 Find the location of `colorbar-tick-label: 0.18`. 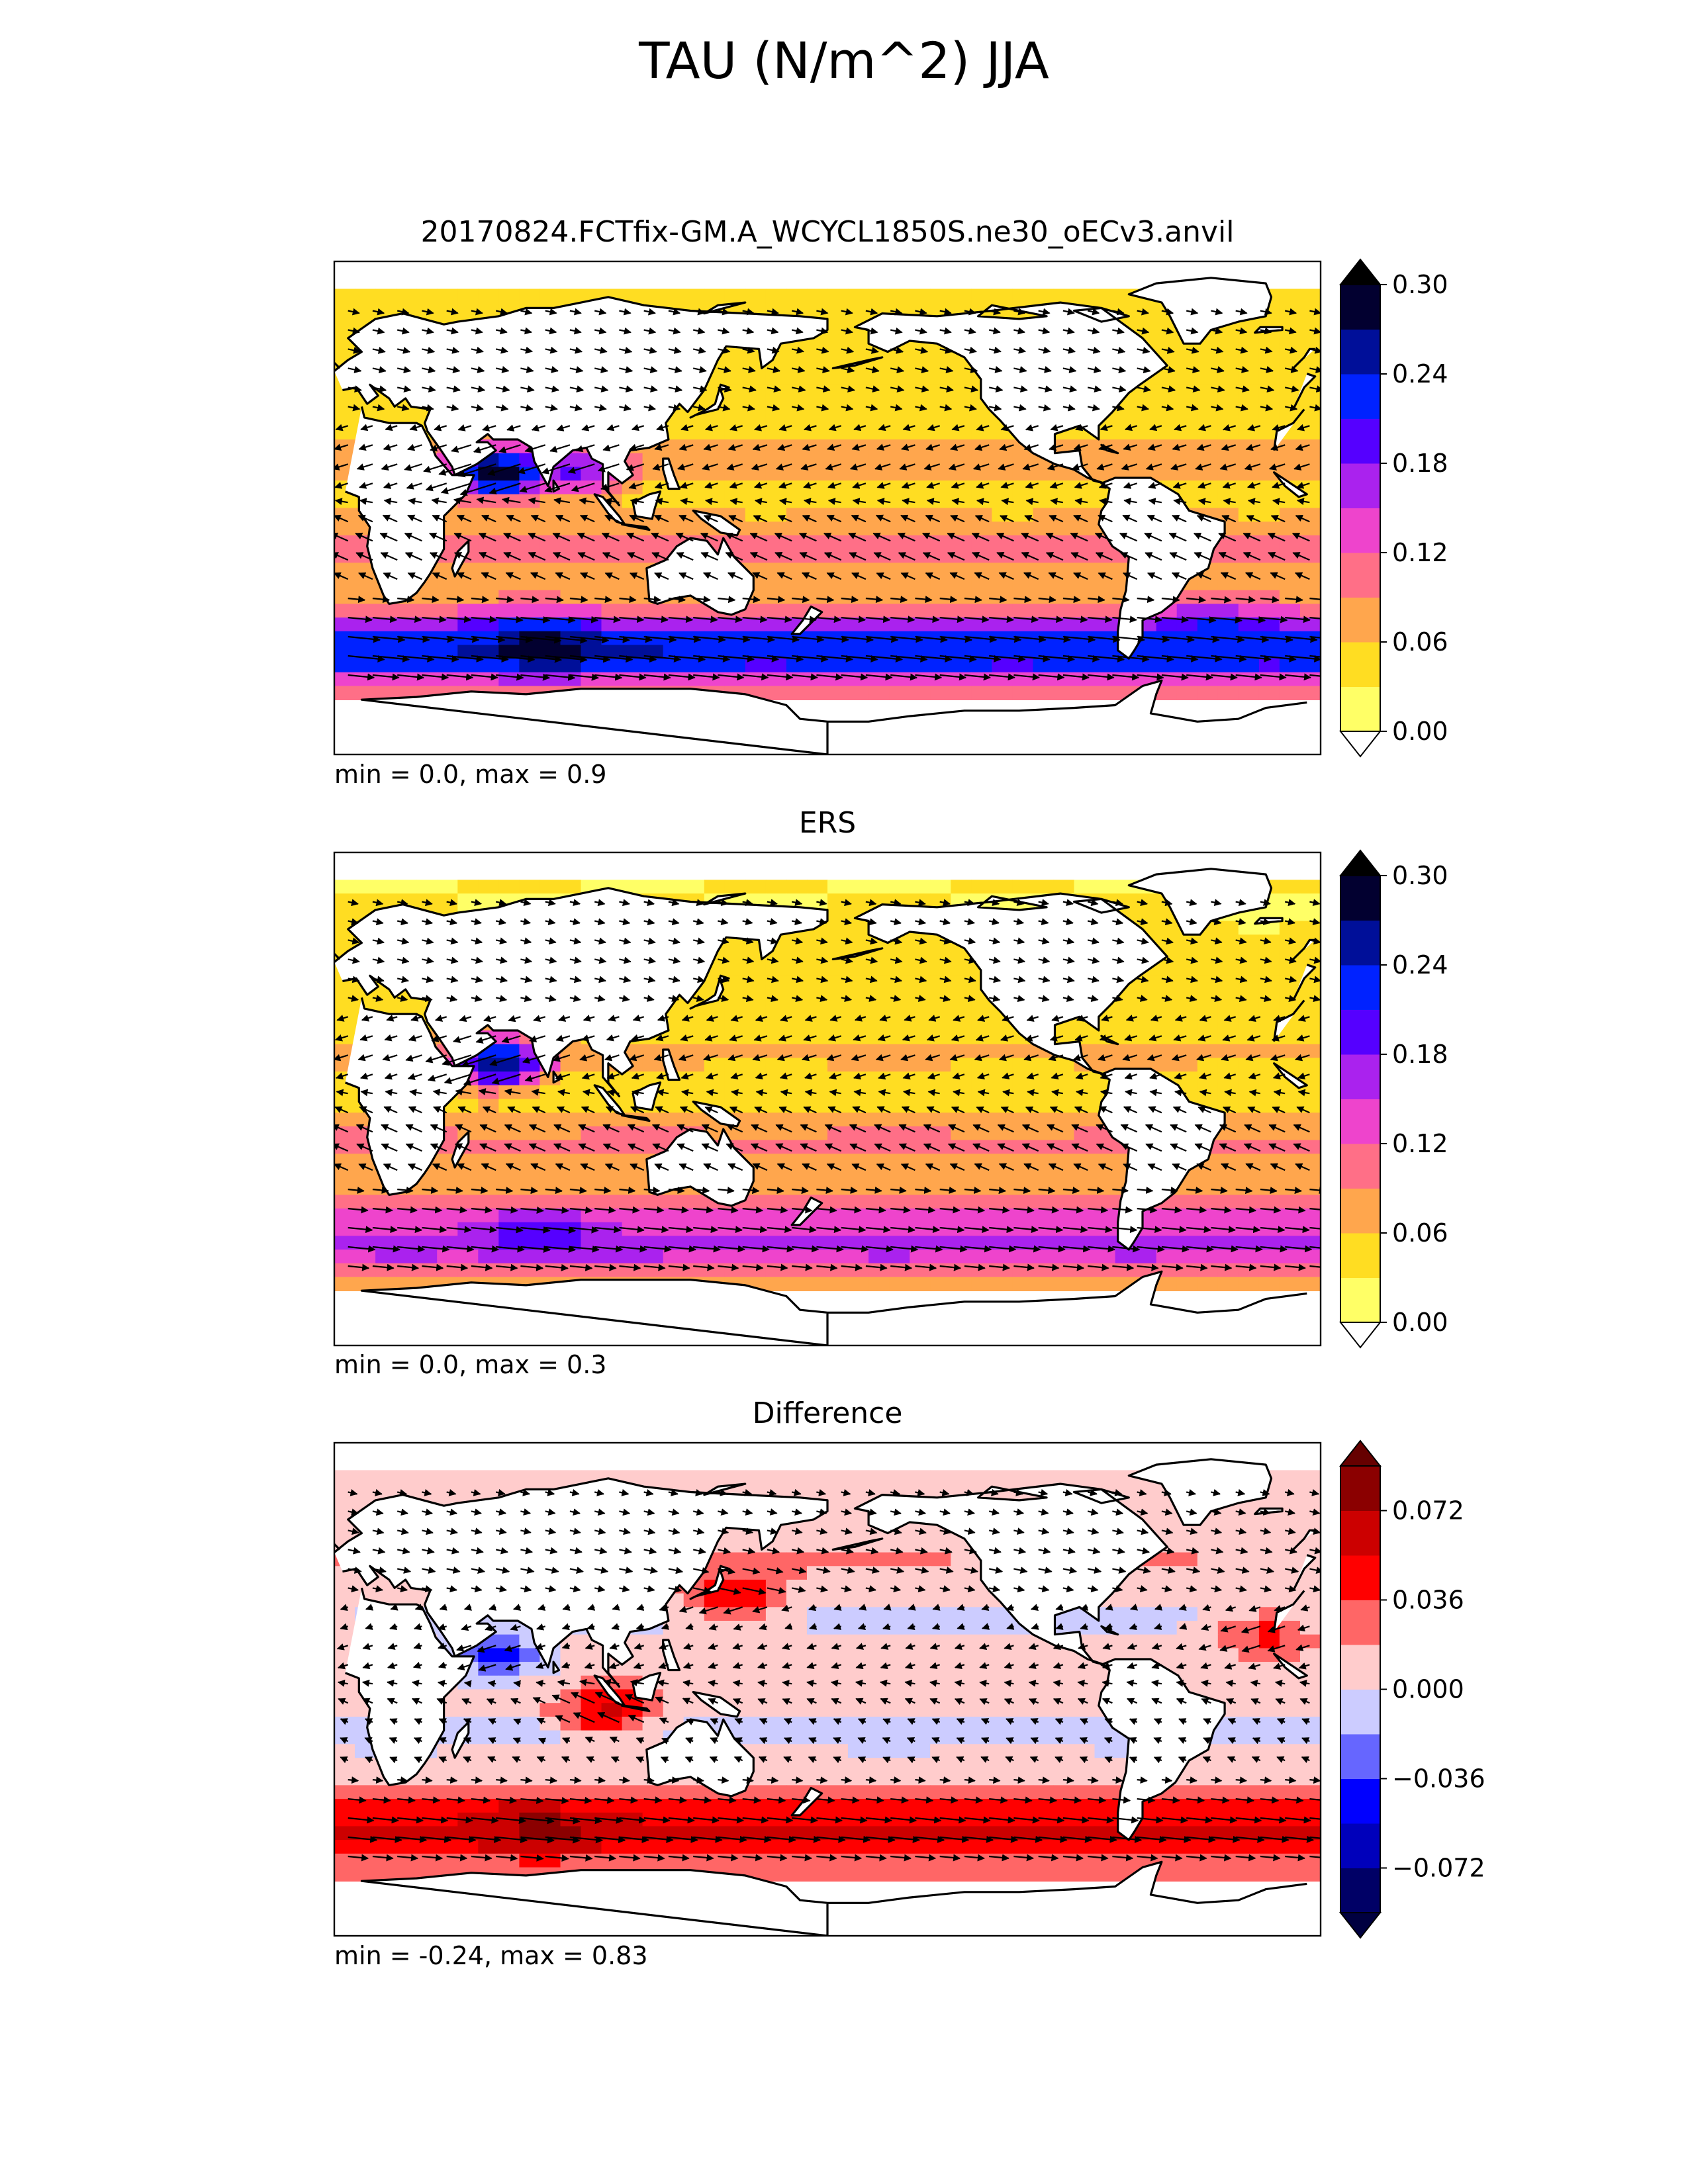

colorbar-tick-label: 0.18 is located at coordinates (1420, 1054).